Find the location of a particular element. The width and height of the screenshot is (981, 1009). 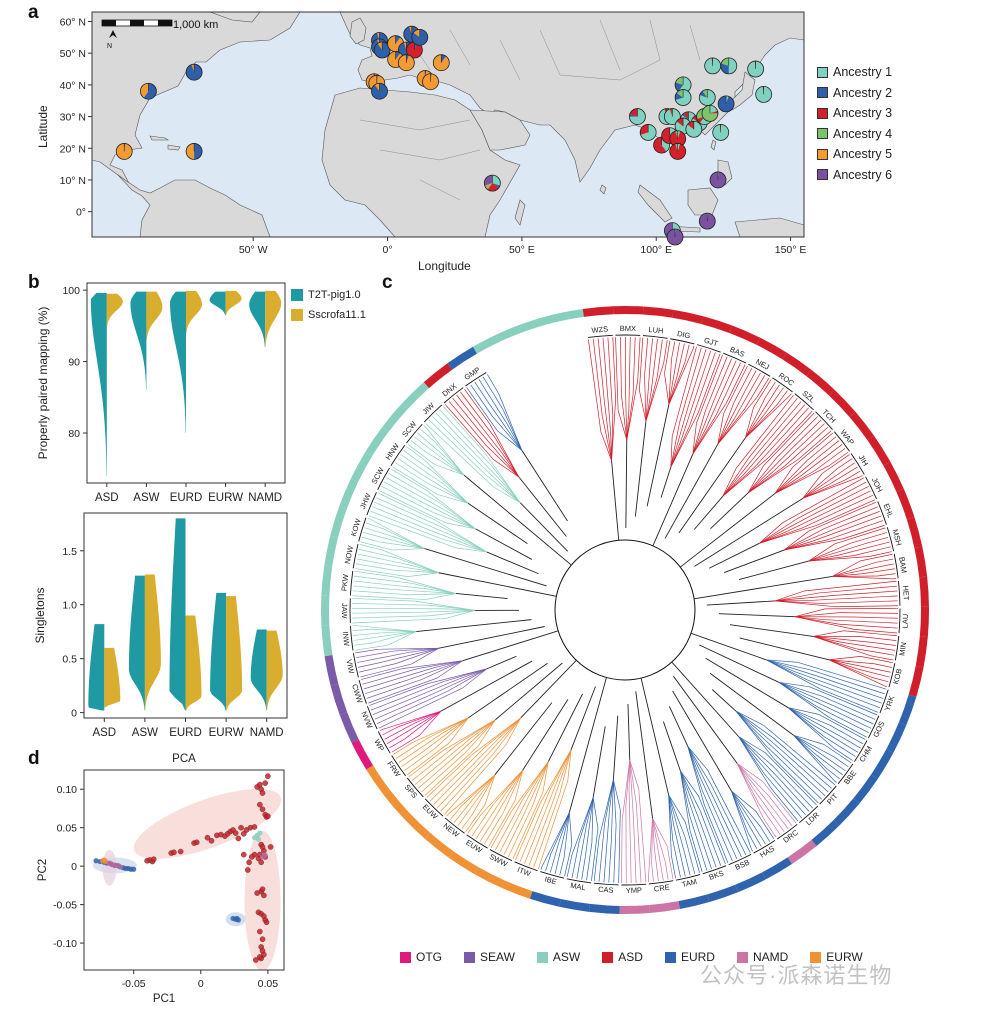

legend-swatch is located at coordinates (822, 175).